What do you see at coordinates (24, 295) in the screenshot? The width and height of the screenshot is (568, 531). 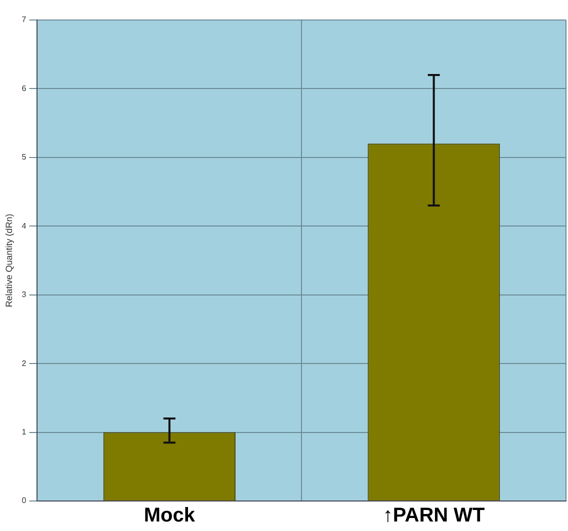 I see `y-tick-label: 3` at bounding box center [24, 295].